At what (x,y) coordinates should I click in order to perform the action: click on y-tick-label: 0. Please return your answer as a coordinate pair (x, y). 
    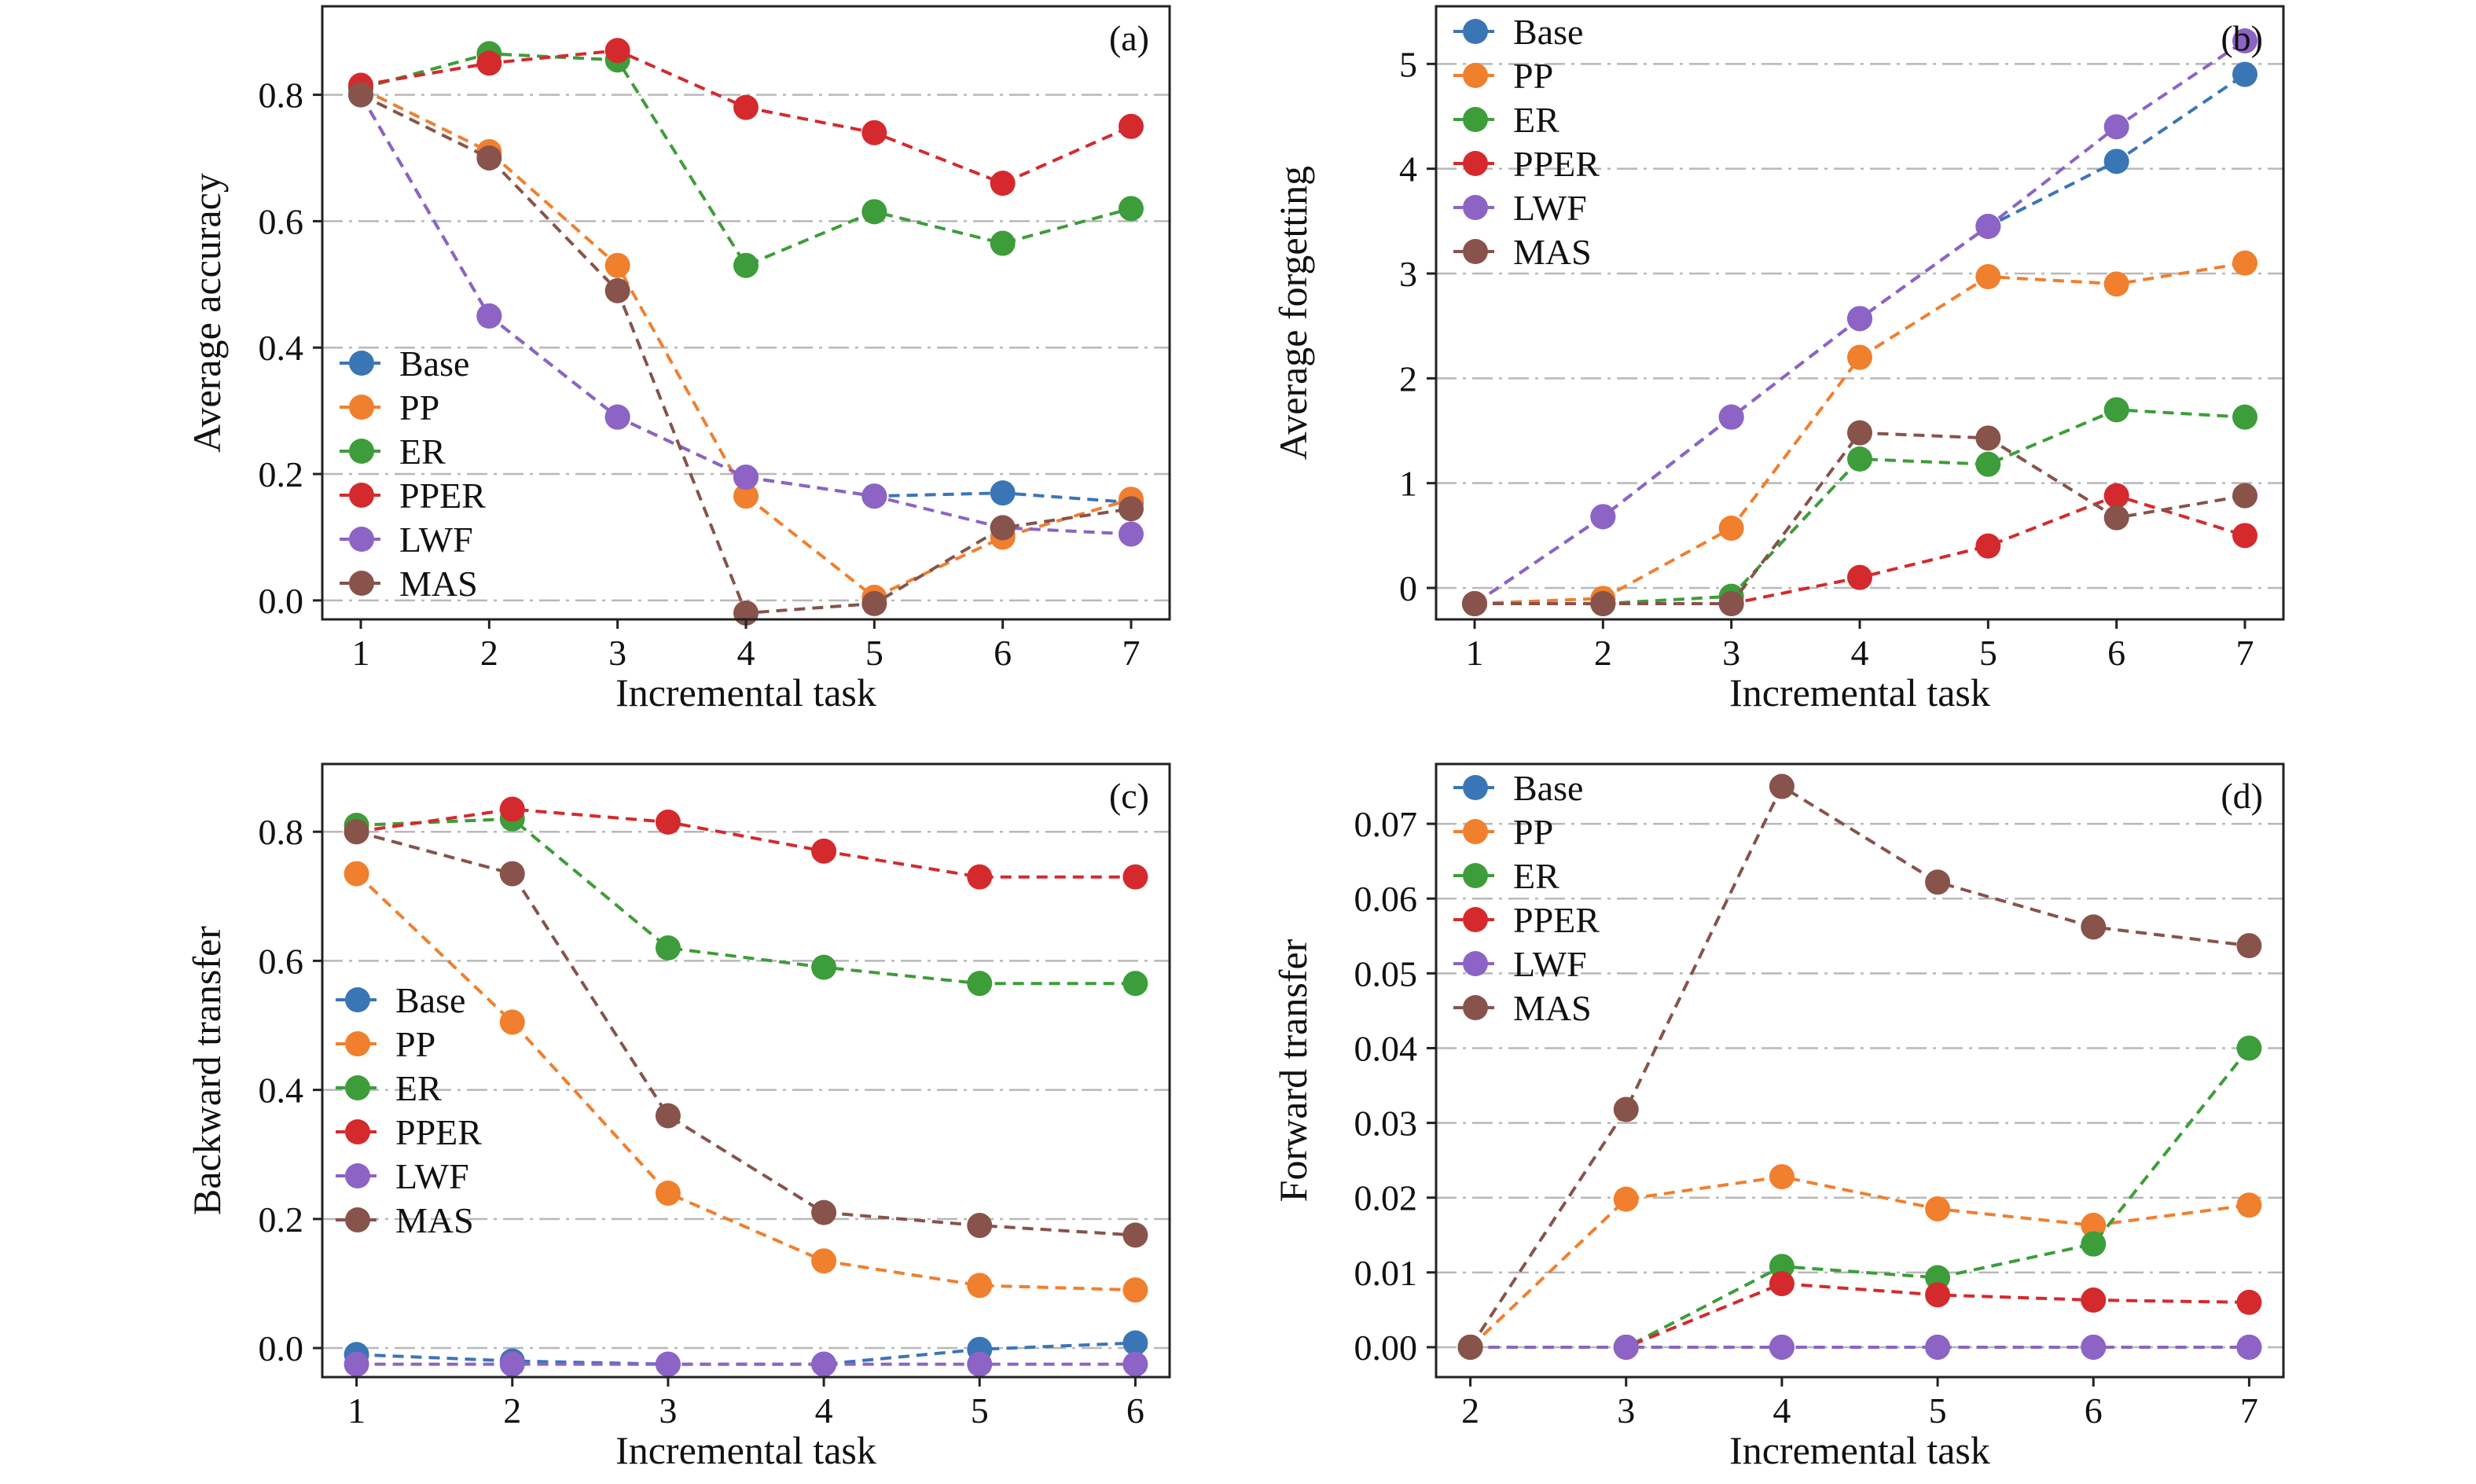
    Looking at the image, I should click on (1408, 588).